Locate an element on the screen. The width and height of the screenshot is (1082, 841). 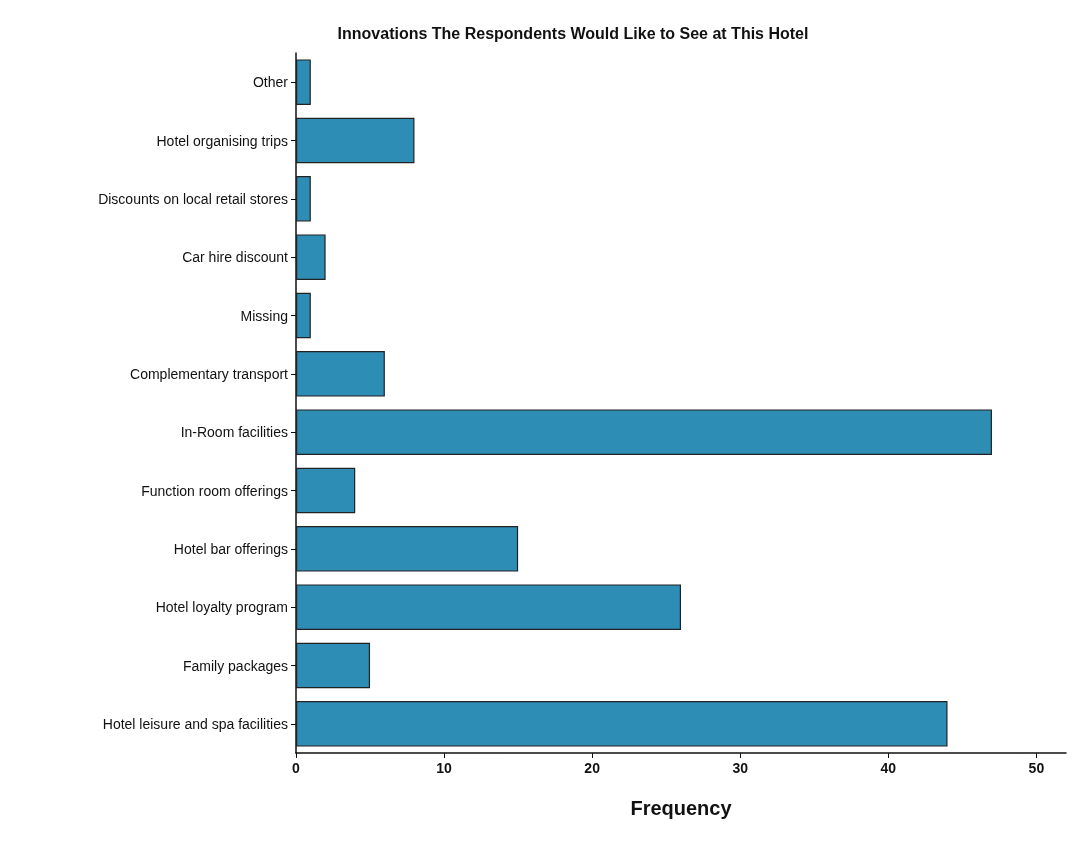
y-tick-label: In-Room facilities is located at coordinates (234, 432).